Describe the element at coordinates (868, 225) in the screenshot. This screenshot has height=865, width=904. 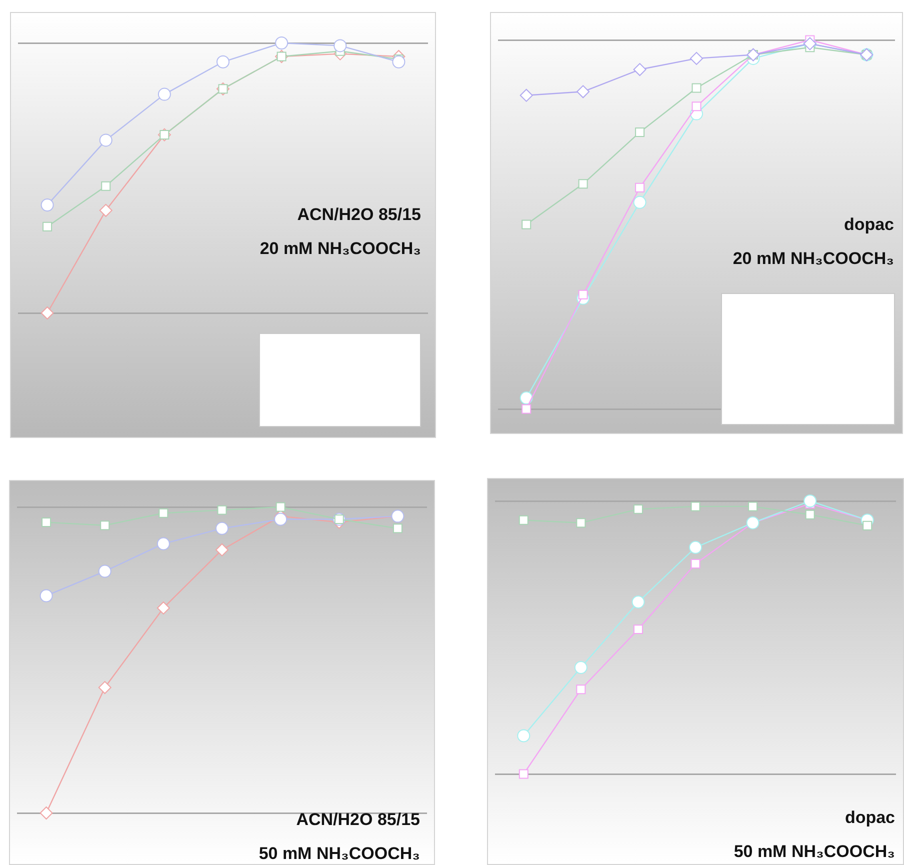
I see `annotation: dopac` at that location.